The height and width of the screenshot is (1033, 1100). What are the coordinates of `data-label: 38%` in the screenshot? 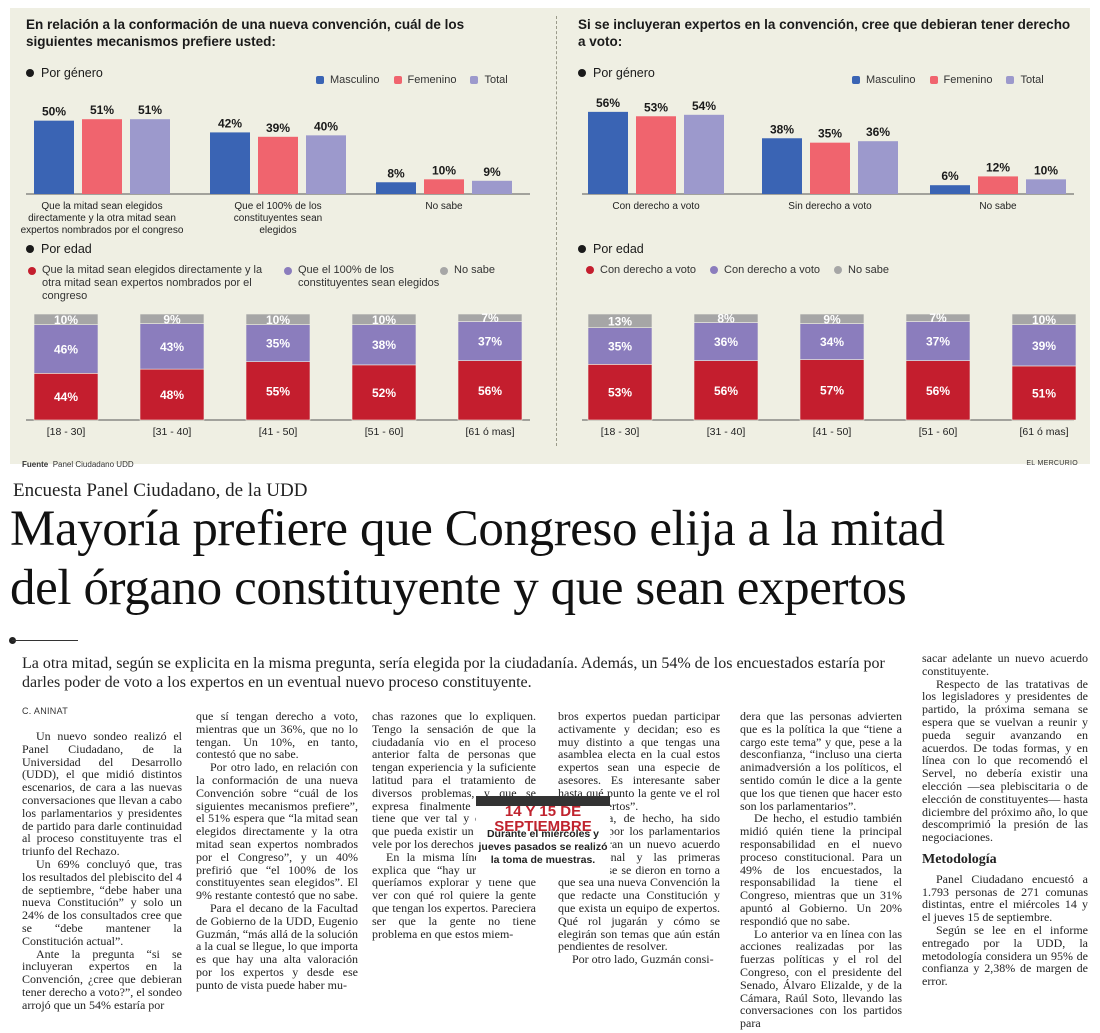 It's located at (384, 345).